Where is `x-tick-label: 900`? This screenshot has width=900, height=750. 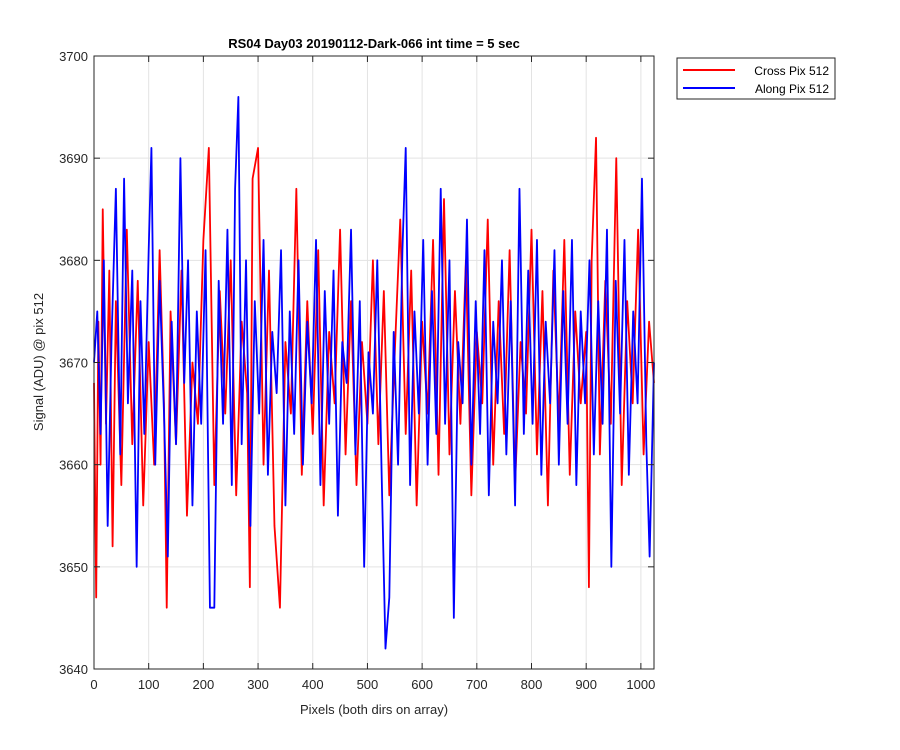
x-tick-label: 900 is located at coordinates (586, 684).